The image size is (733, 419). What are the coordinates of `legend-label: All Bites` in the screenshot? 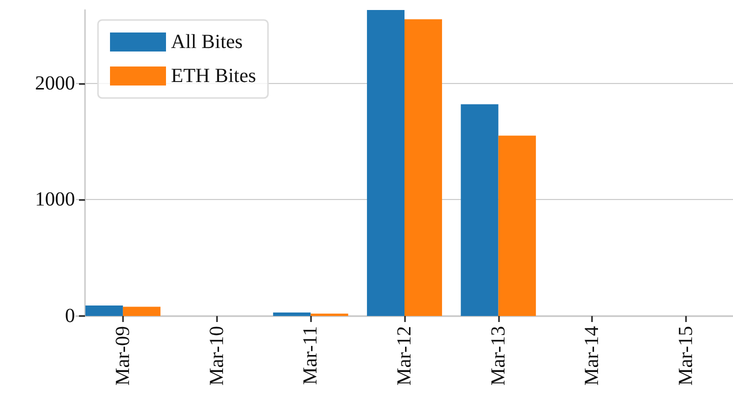 It's located at (207, 42).